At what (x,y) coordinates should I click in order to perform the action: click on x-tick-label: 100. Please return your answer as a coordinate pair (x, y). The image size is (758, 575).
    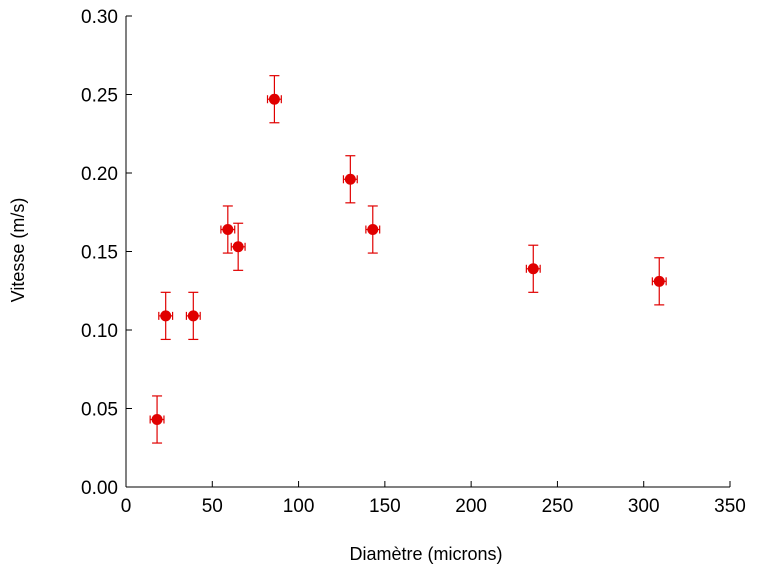
    Looking at the image, I should click on (299, 506).